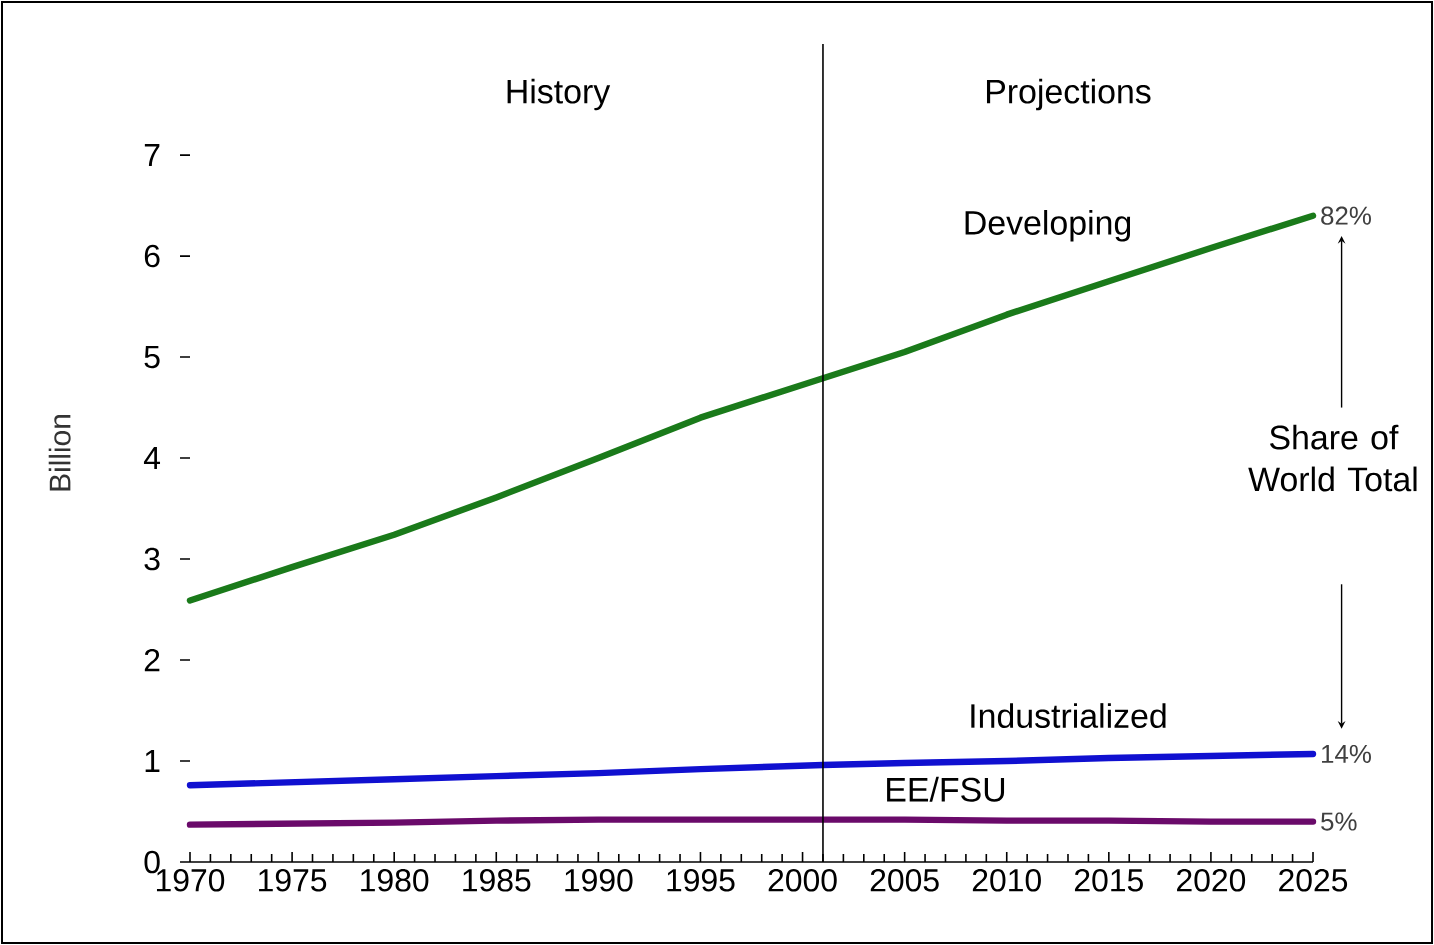 The image size is (1434, 945). Describe the element at coordinates (946, 789) in the screenshot. I see `series-label: EE/FSU` at that location.